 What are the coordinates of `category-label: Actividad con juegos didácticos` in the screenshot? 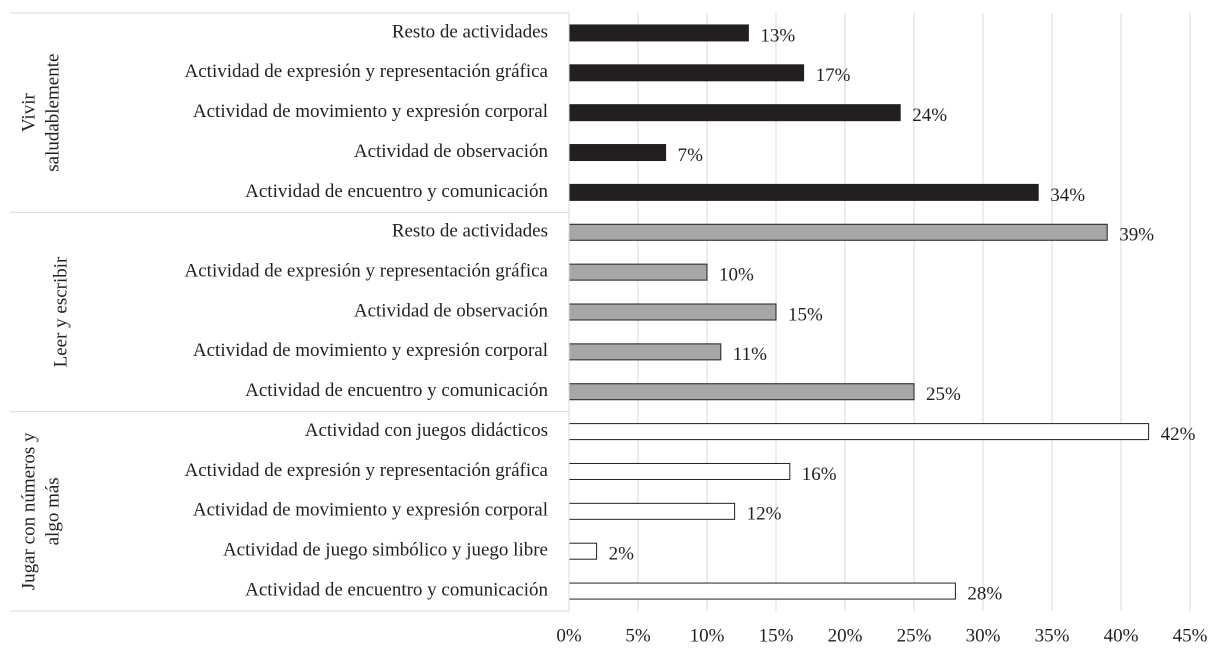 It's located at (426, 430).